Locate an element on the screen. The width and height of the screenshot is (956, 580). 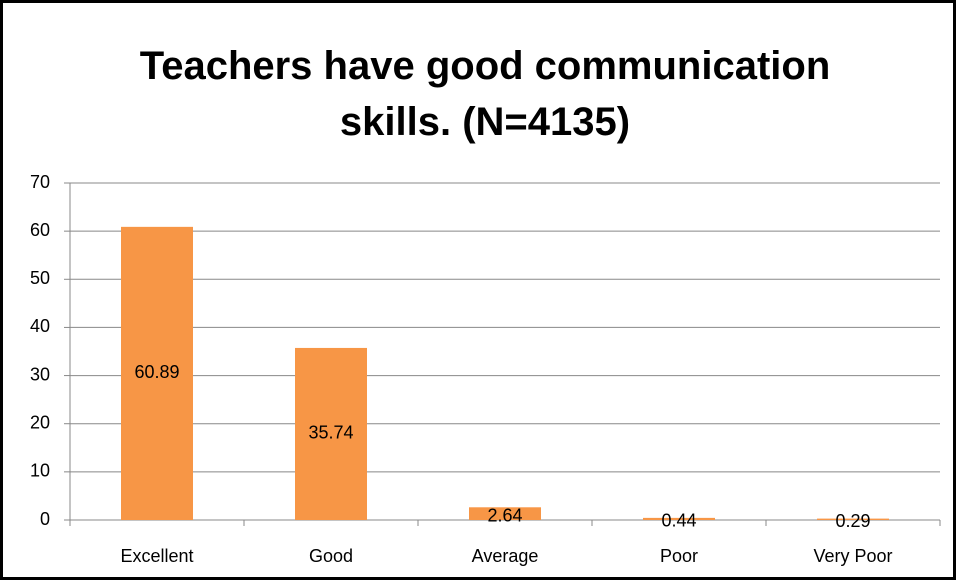
x-tick-label: Good is located at coordinates (331, 556).